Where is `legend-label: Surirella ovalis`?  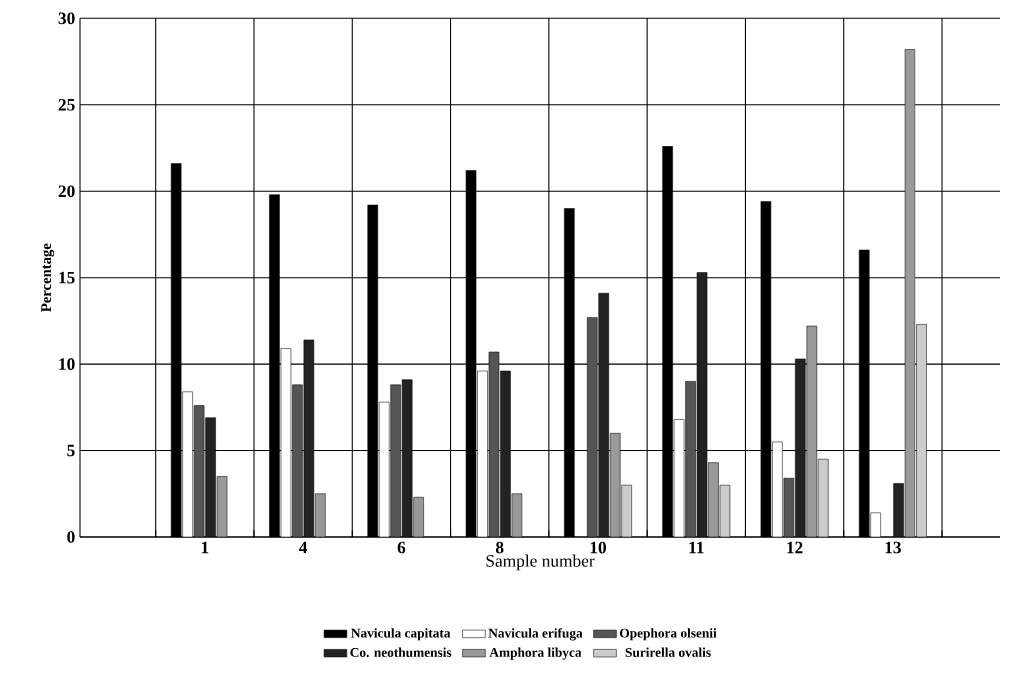
legend-label: Surirella ovalis is located at coordinates (668, 652).